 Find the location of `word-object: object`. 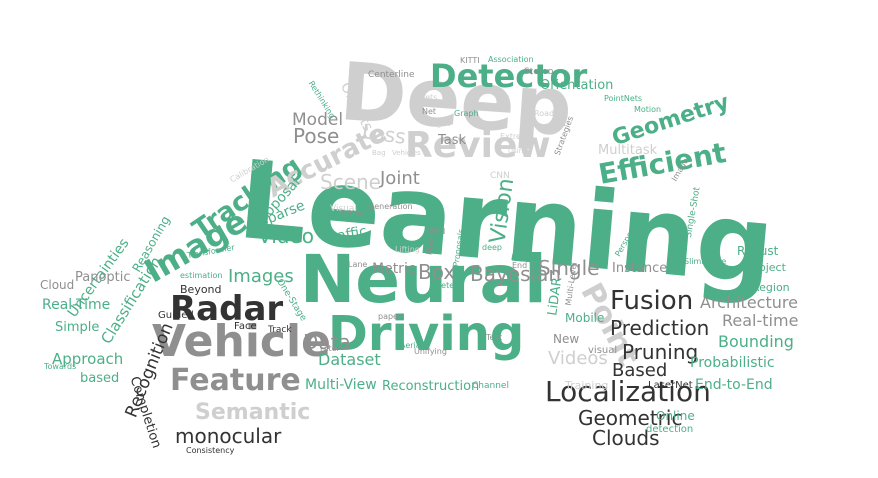

word-object: object is located at coordinates (769, 267).